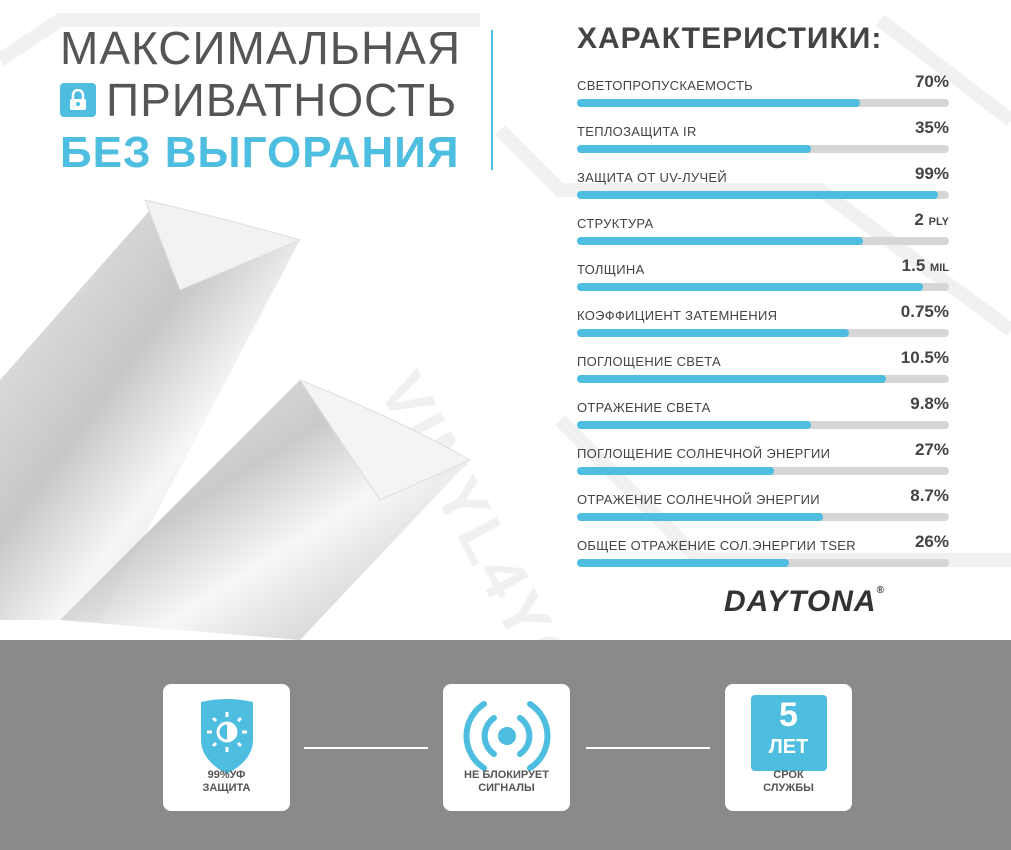 The width and height of the screenshot is (1011, 850). Describe the element at coordinates (931, 127) in the screenshot. I see `spec-value: 35%` at that location.